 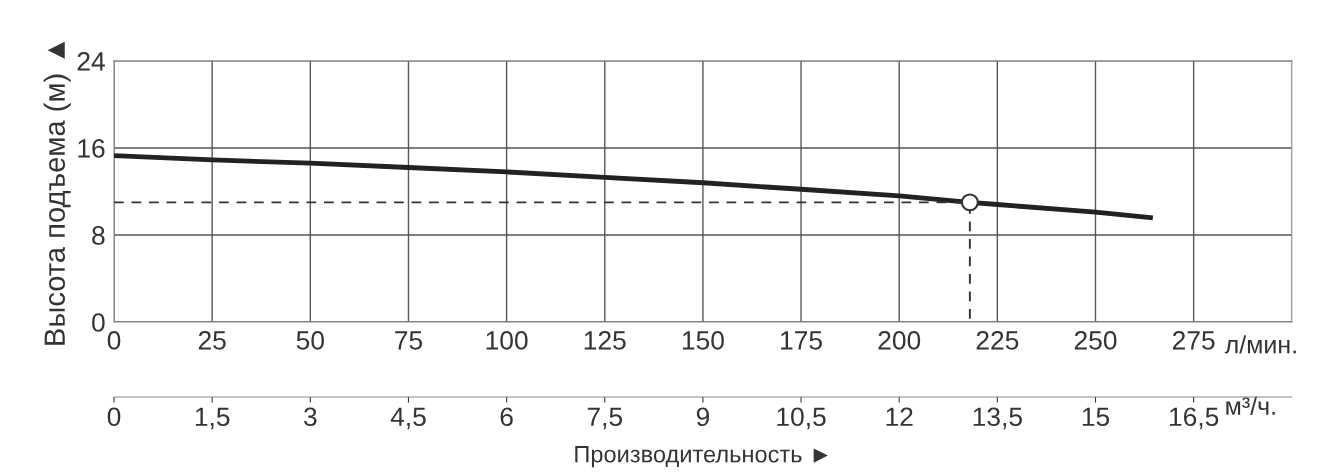 What do you see at coordinates (1260, 344) in the screenshot?
I see `text: л/мин.` at bounding box center [1260, 344].